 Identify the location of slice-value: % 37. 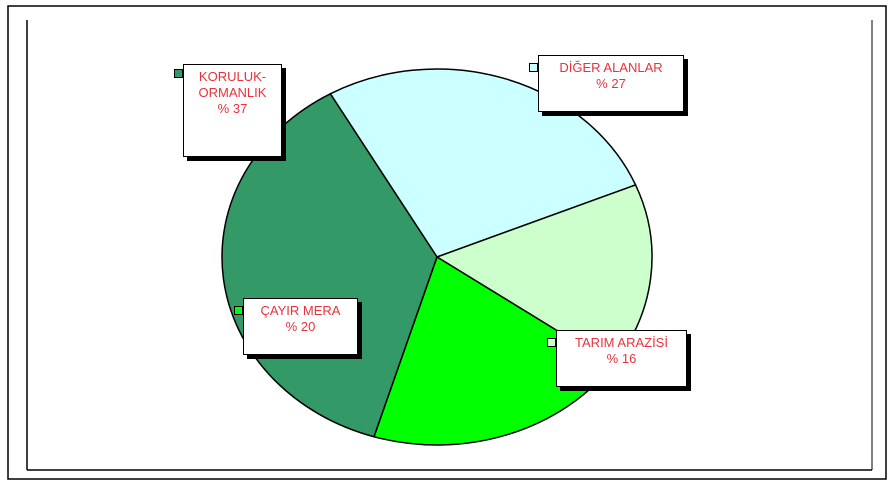
(232, 108).